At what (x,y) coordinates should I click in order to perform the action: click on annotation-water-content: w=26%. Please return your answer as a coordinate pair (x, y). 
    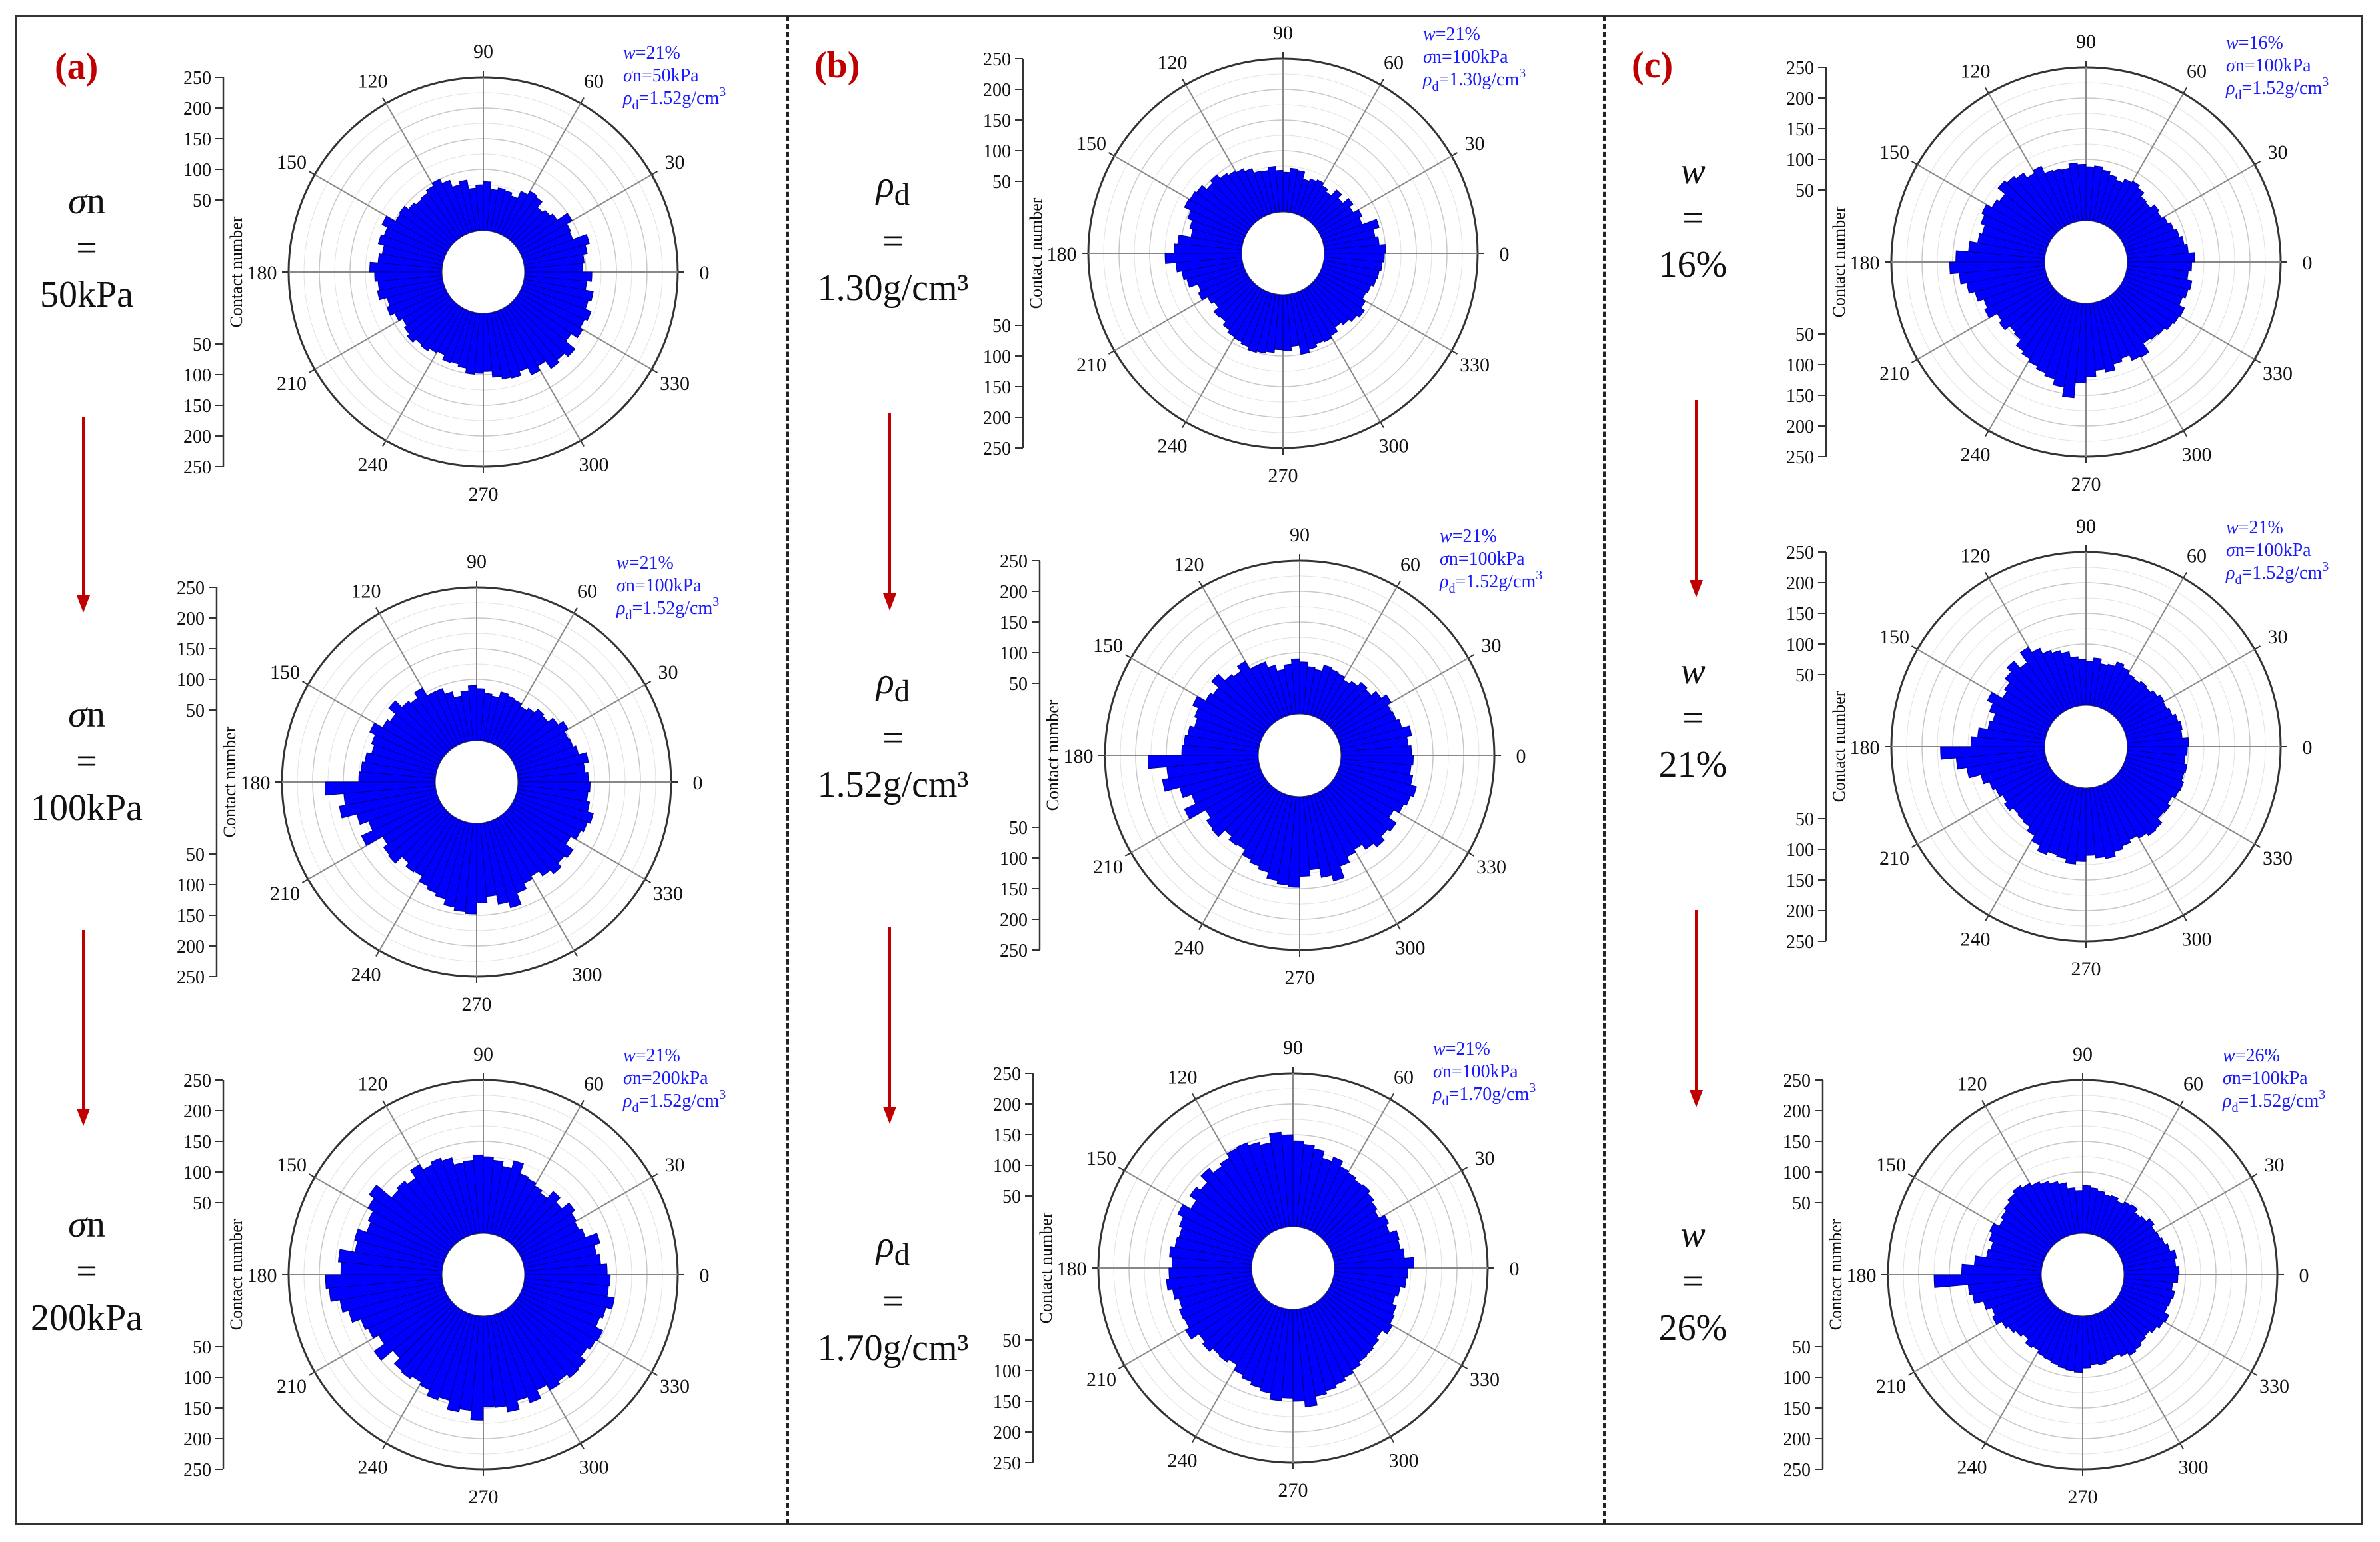
    Looking at the image, I should click on (2251, 1055).